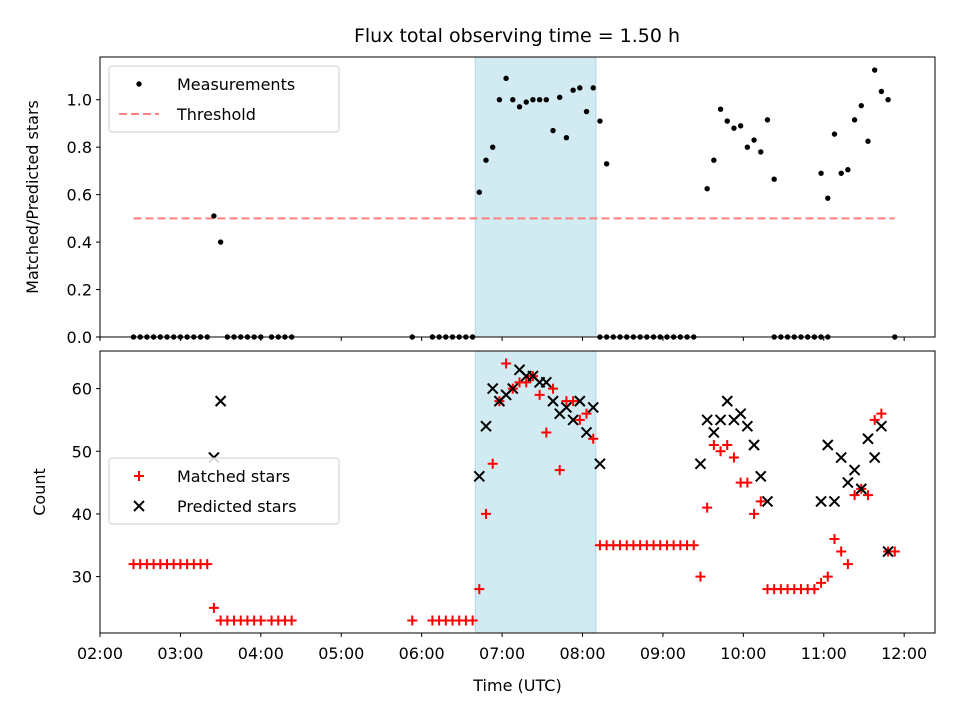 Image resolution: width=960 pixels, height=720 pixels. What do you see at coordinates (535, 492) in the screenshot?
I see `shaded-observing-span` at bounding box center [535, 492].